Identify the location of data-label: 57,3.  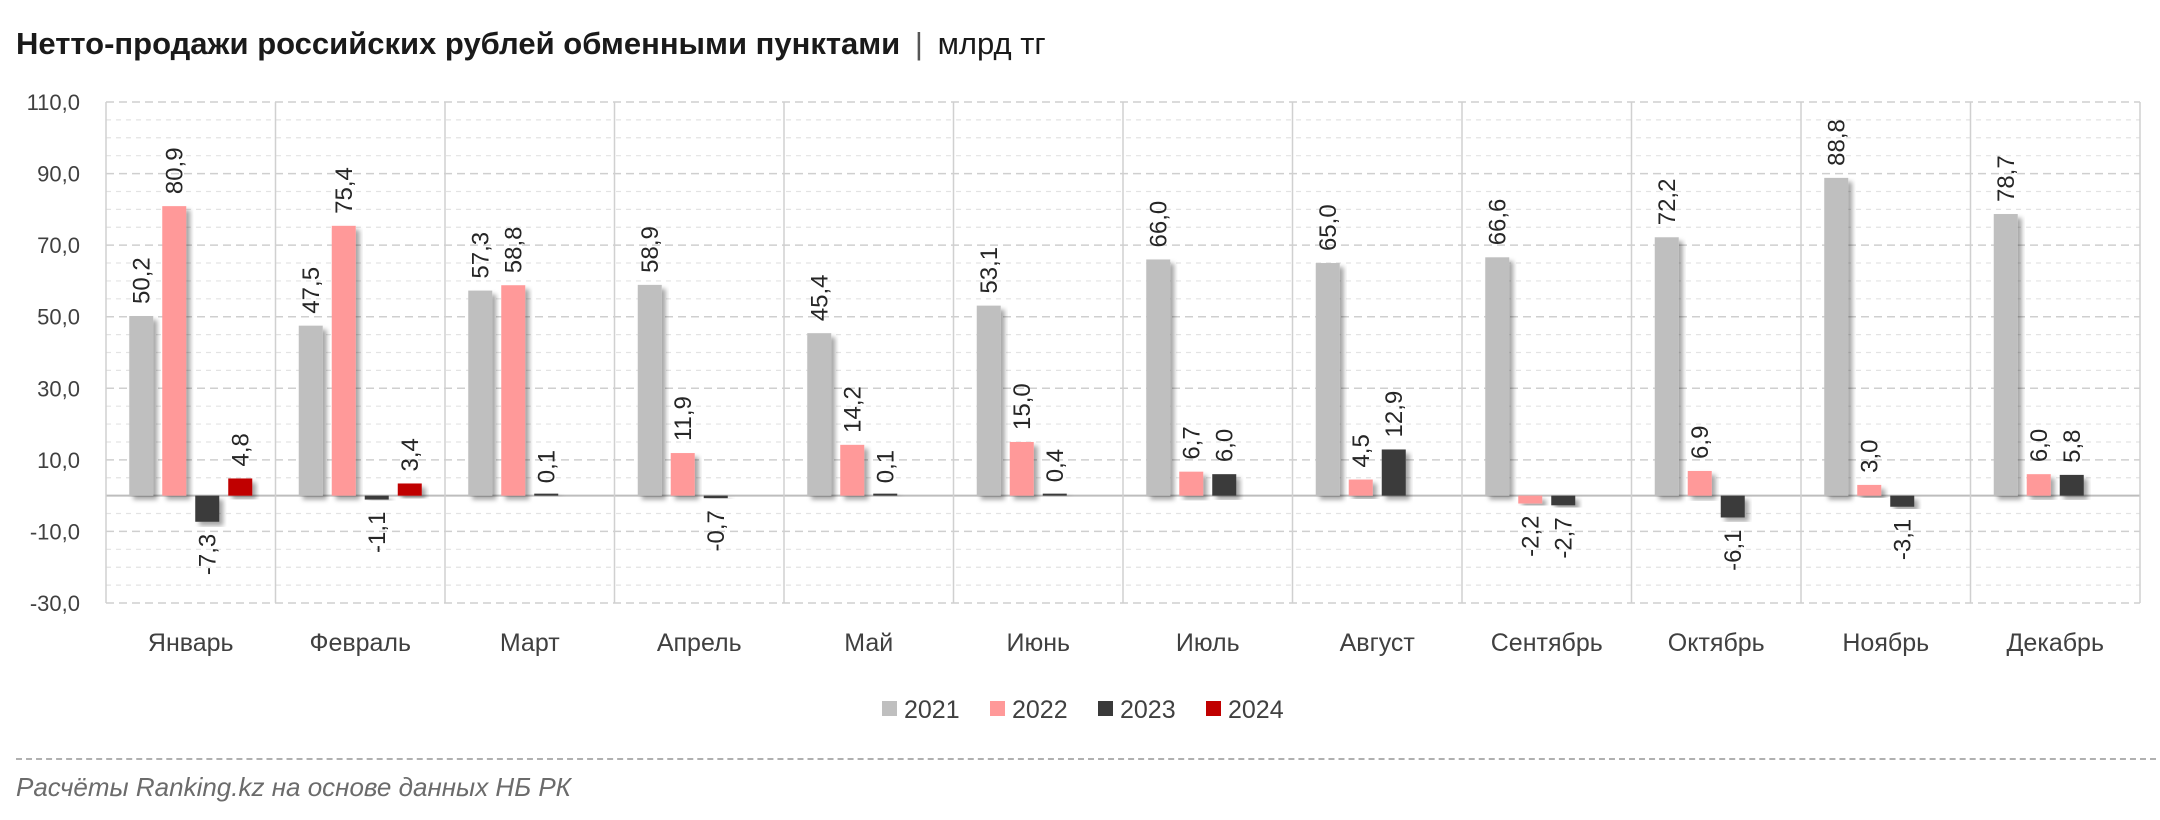
(481, 255).